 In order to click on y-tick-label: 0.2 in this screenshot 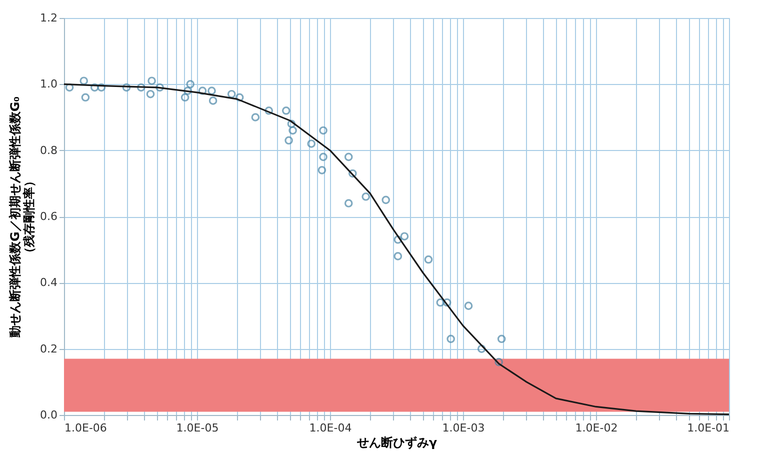, I will do `click(49, 349)`.